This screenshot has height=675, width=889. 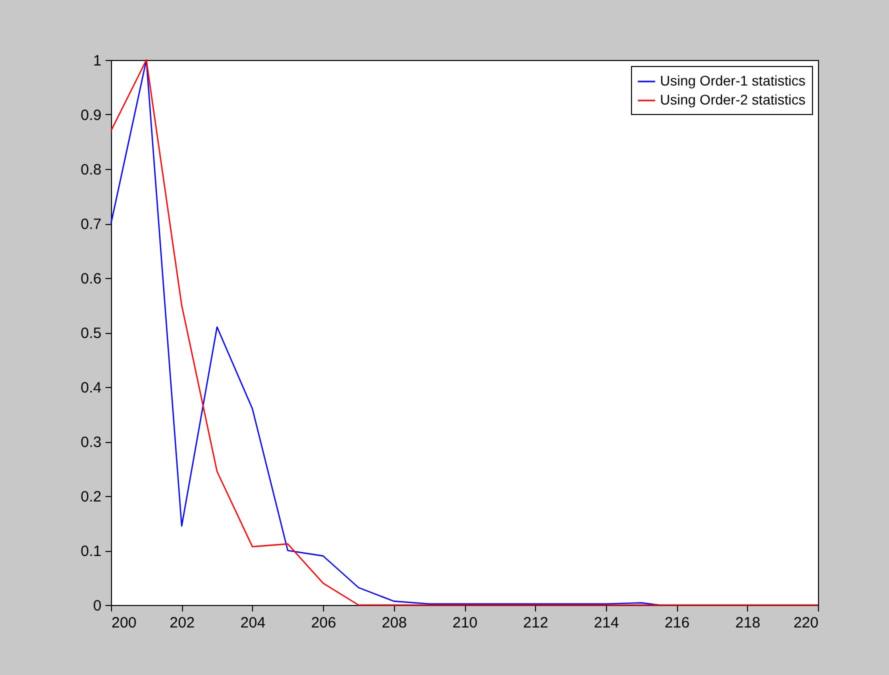 What do you see at coordinates (97, 606) in the screenshot?
I see `y-tick-label: 0` at bounding box center [97, 606].